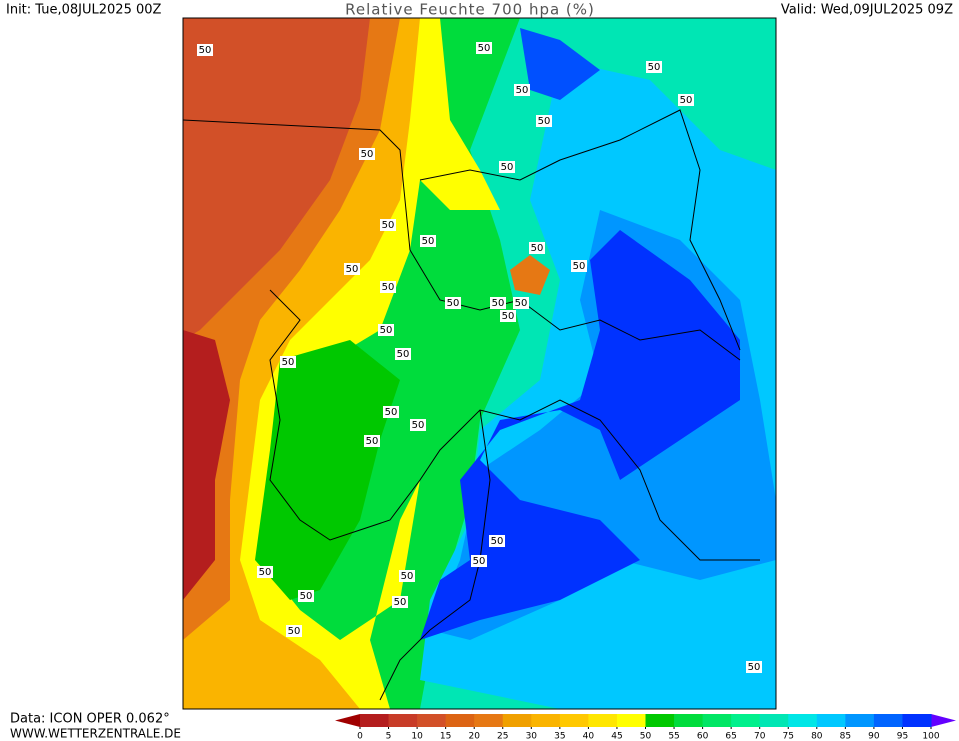 The height and width of the screenshot is (741, 959). I want to click on colorbar-tick-label: 60, so click(703, 736).